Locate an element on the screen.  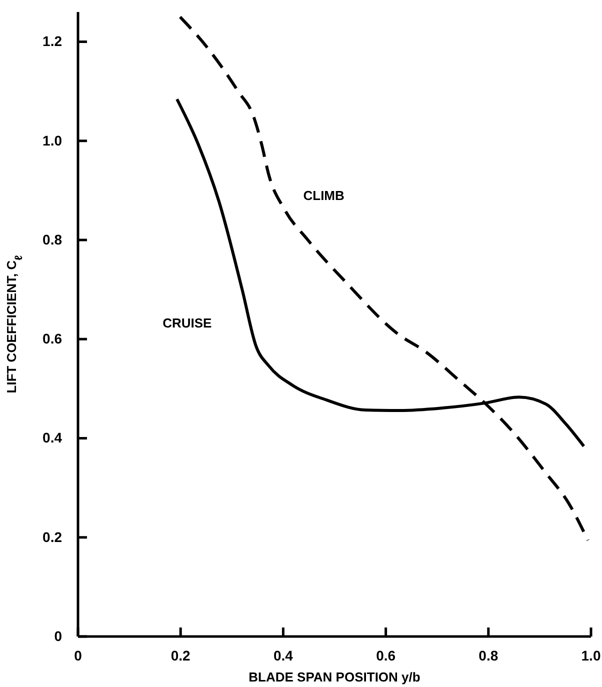
x-tick-label: 0.2 is located at coordinates (180, 655).